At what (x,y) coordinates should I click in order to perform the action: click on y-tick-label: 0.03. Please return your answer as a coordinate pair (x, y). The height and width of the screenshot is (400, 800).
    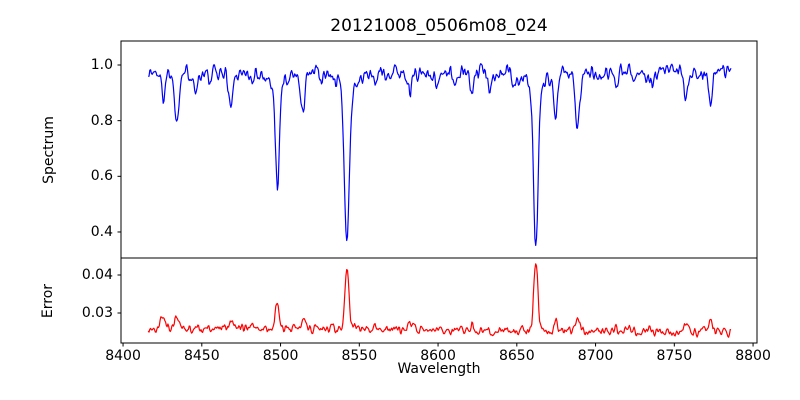
    Looking at the image, I should click on (97, 313).